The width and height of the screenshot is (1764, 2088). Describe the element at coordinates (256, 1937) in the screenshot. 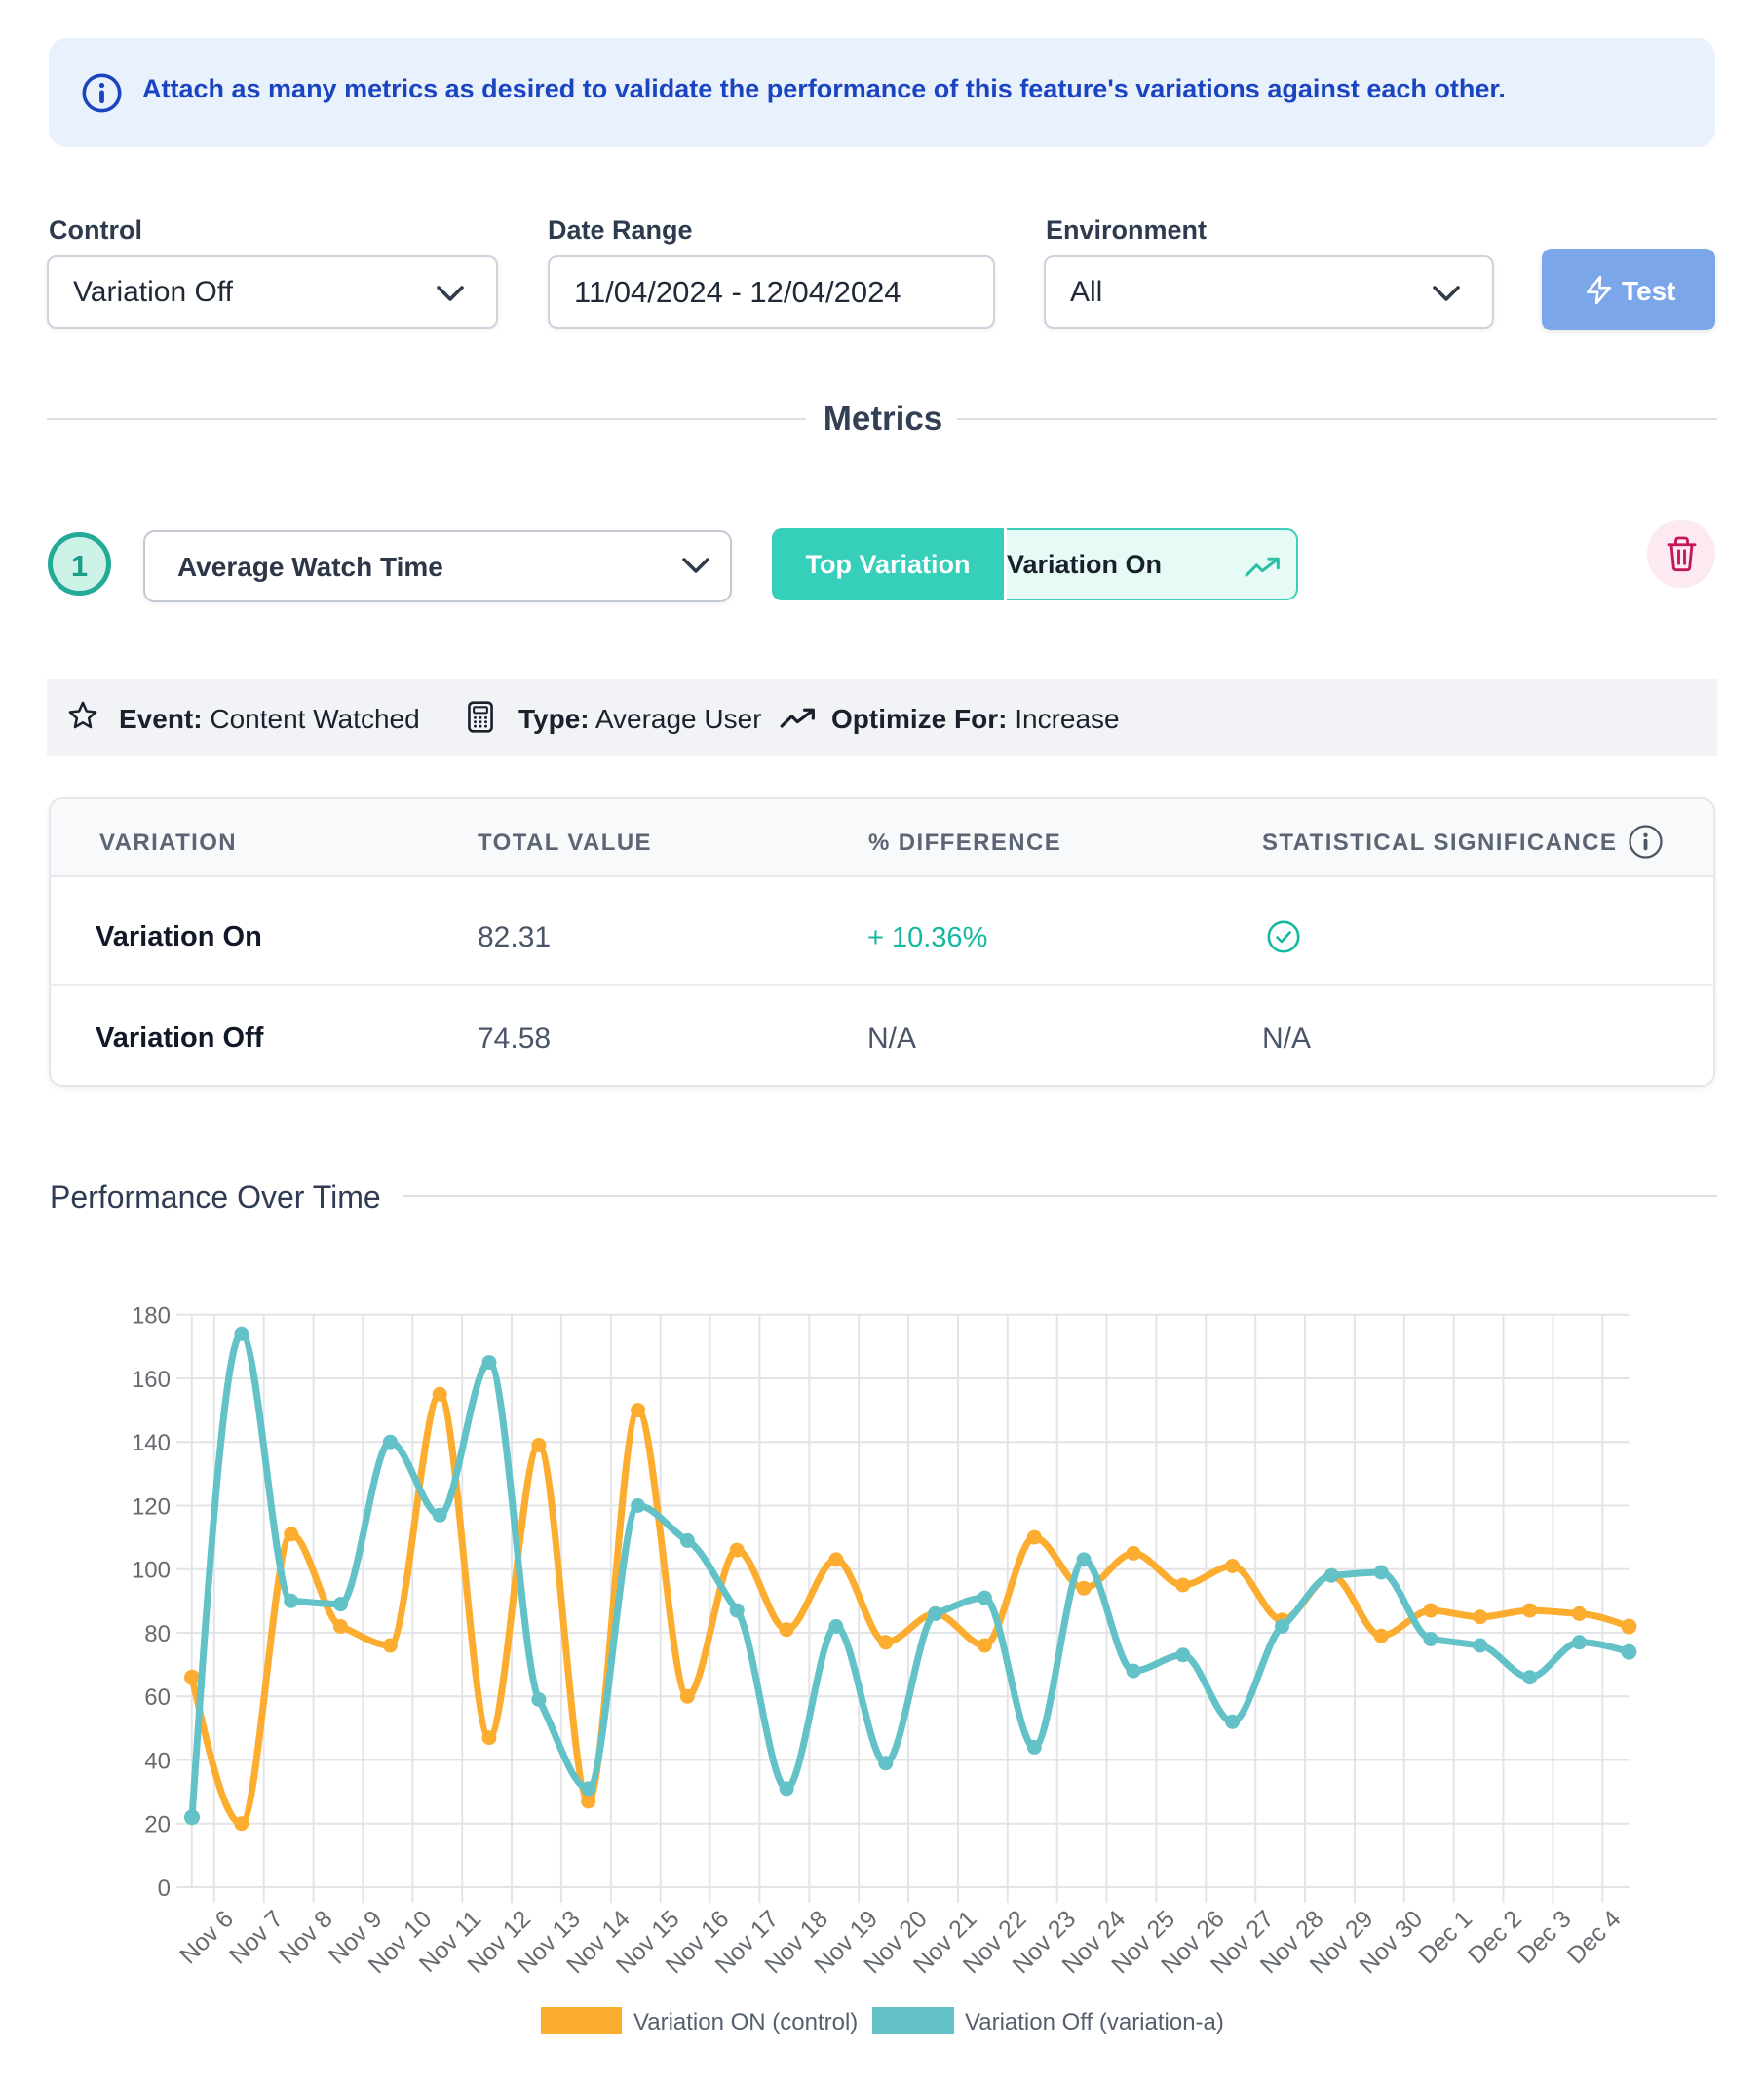

I see `svg-text: Nov 7` at that location.